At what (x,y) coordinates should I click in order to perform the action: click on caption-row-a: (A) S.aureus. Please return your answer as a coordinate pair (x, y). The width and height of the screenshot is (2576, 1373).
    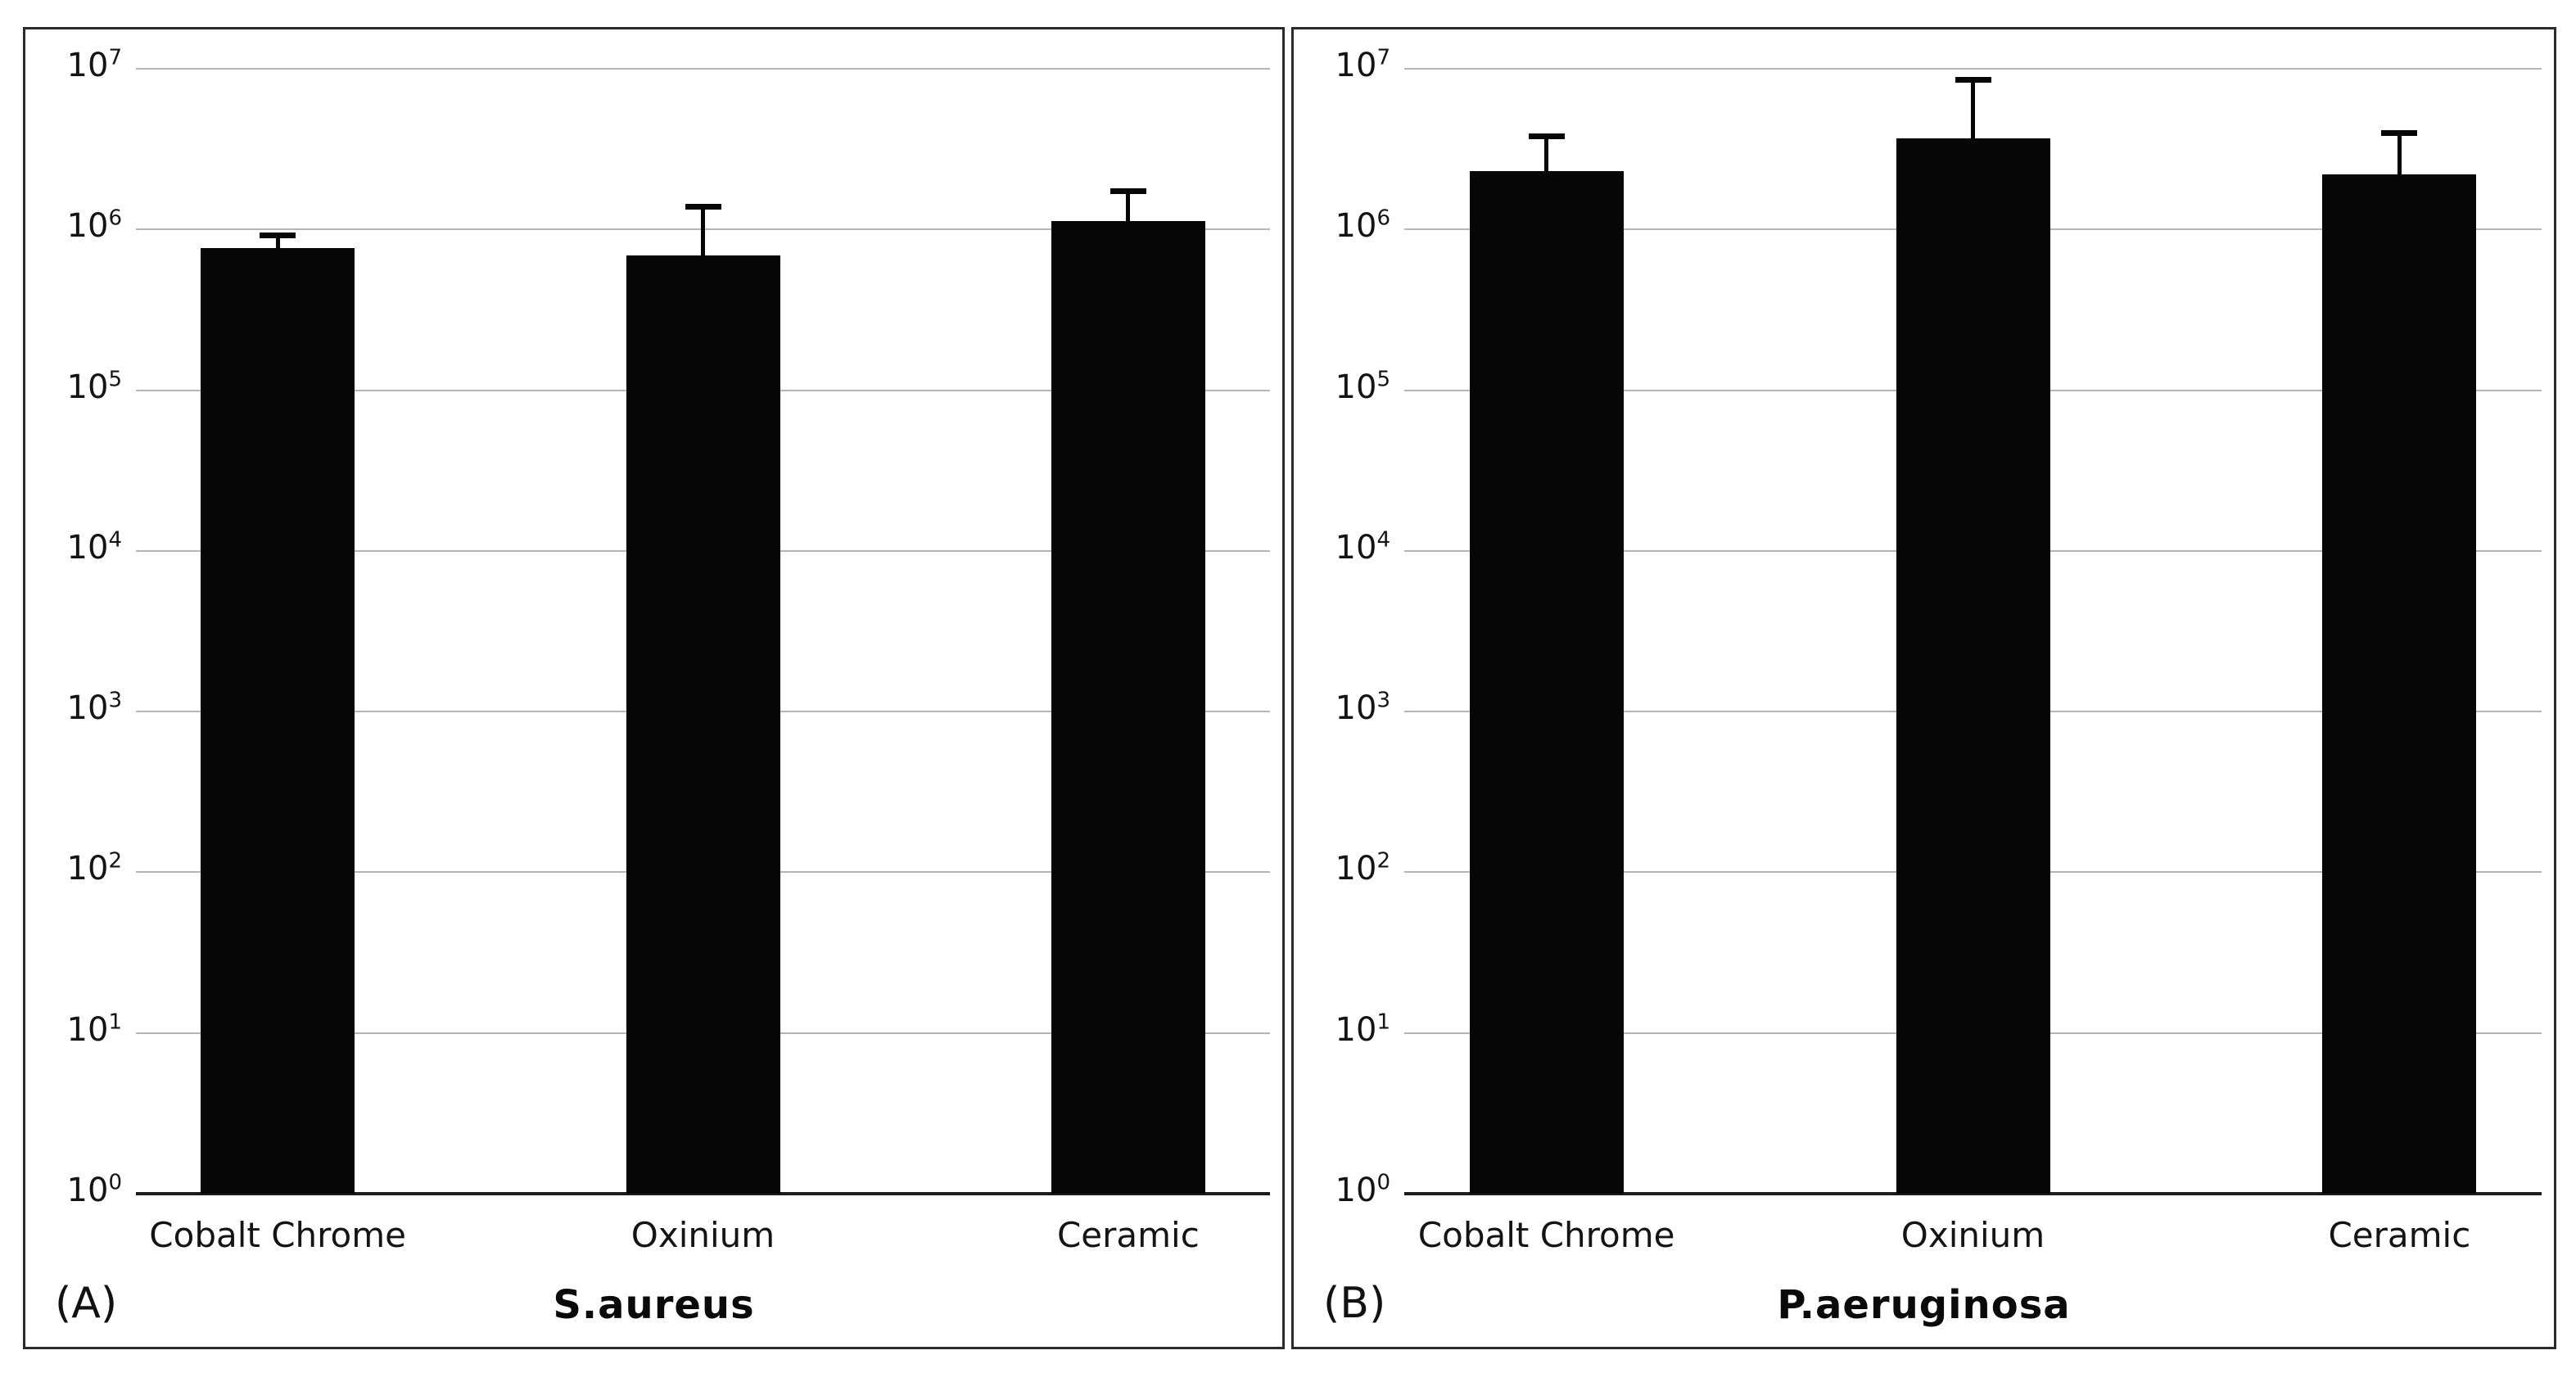
    Looking at the image, I should click on (653, 1311).